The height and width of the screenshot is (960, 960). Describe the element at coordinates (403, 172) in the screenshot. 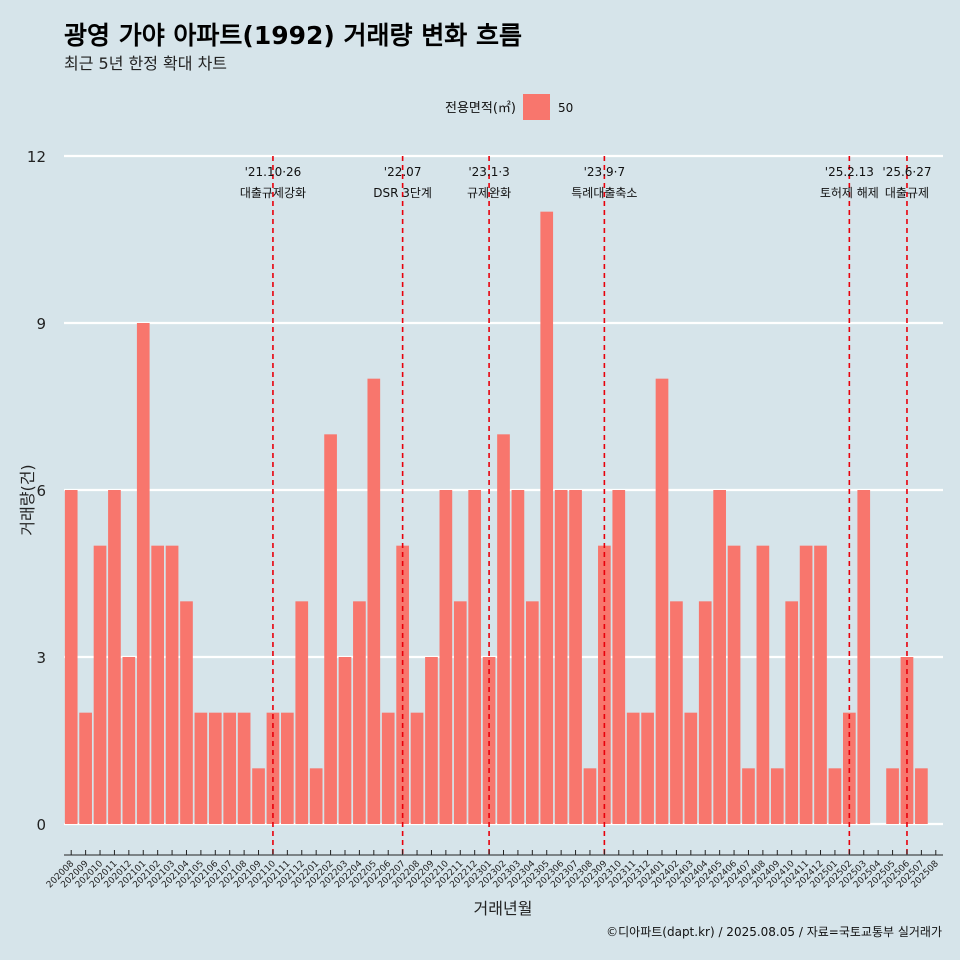

I see `annotation-date: '22.07` at that location.